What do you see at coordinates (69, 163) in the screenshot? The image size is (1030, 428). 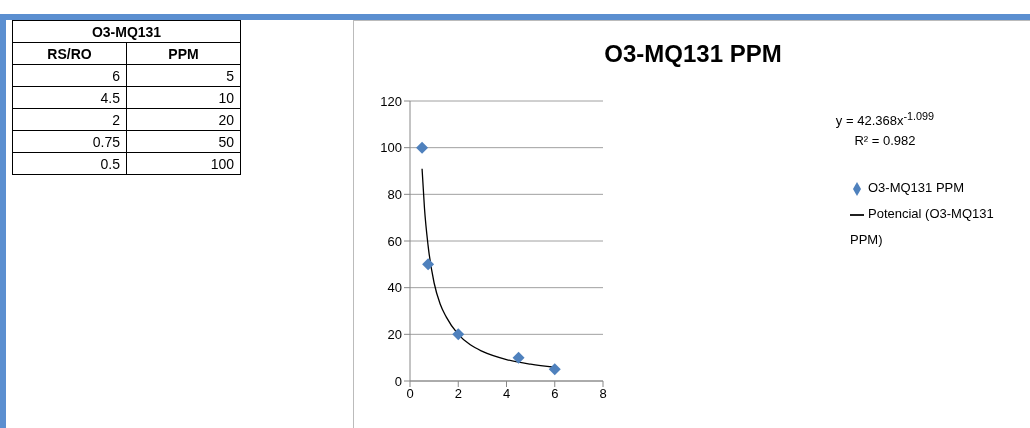 I see `text: 0.5` at bounding box center [69, 163].